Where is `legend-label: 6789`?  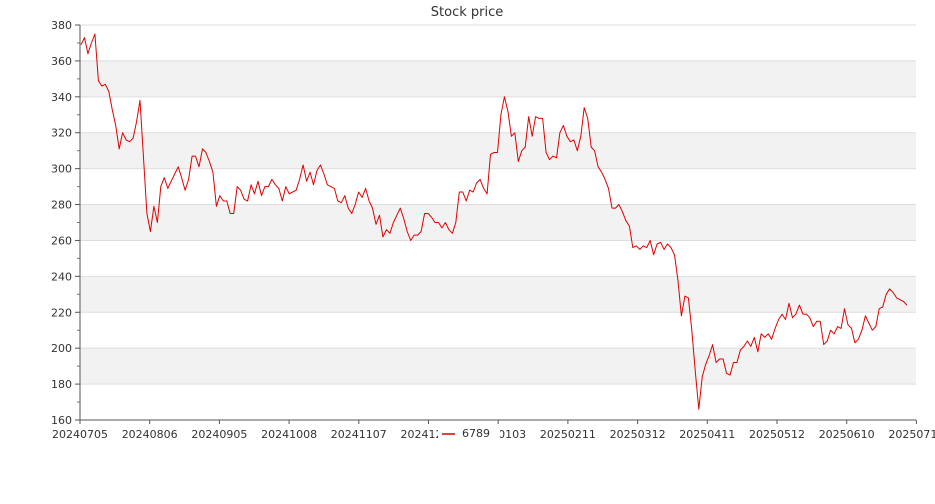
legend-label: 6789 is located at coordinates (476, 433).